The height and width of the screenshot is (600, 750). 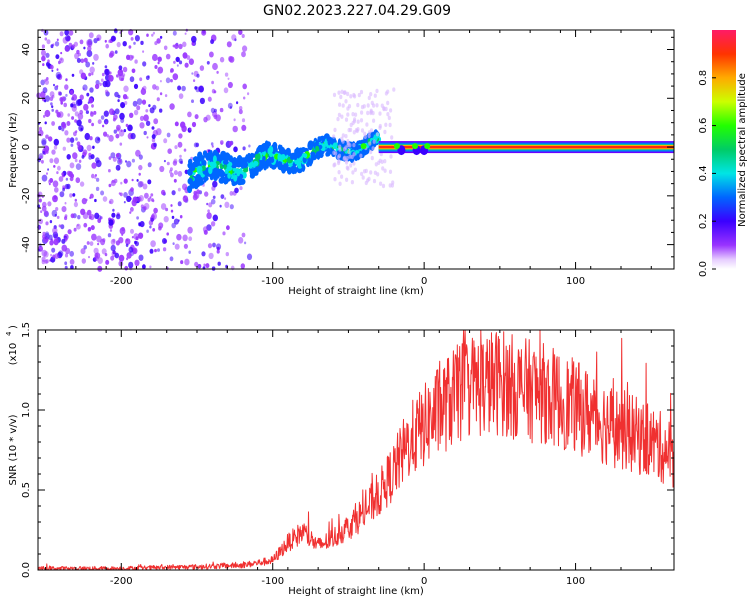 I want to click on snr-x-tick-label: 0, so click(x=424, y=581).